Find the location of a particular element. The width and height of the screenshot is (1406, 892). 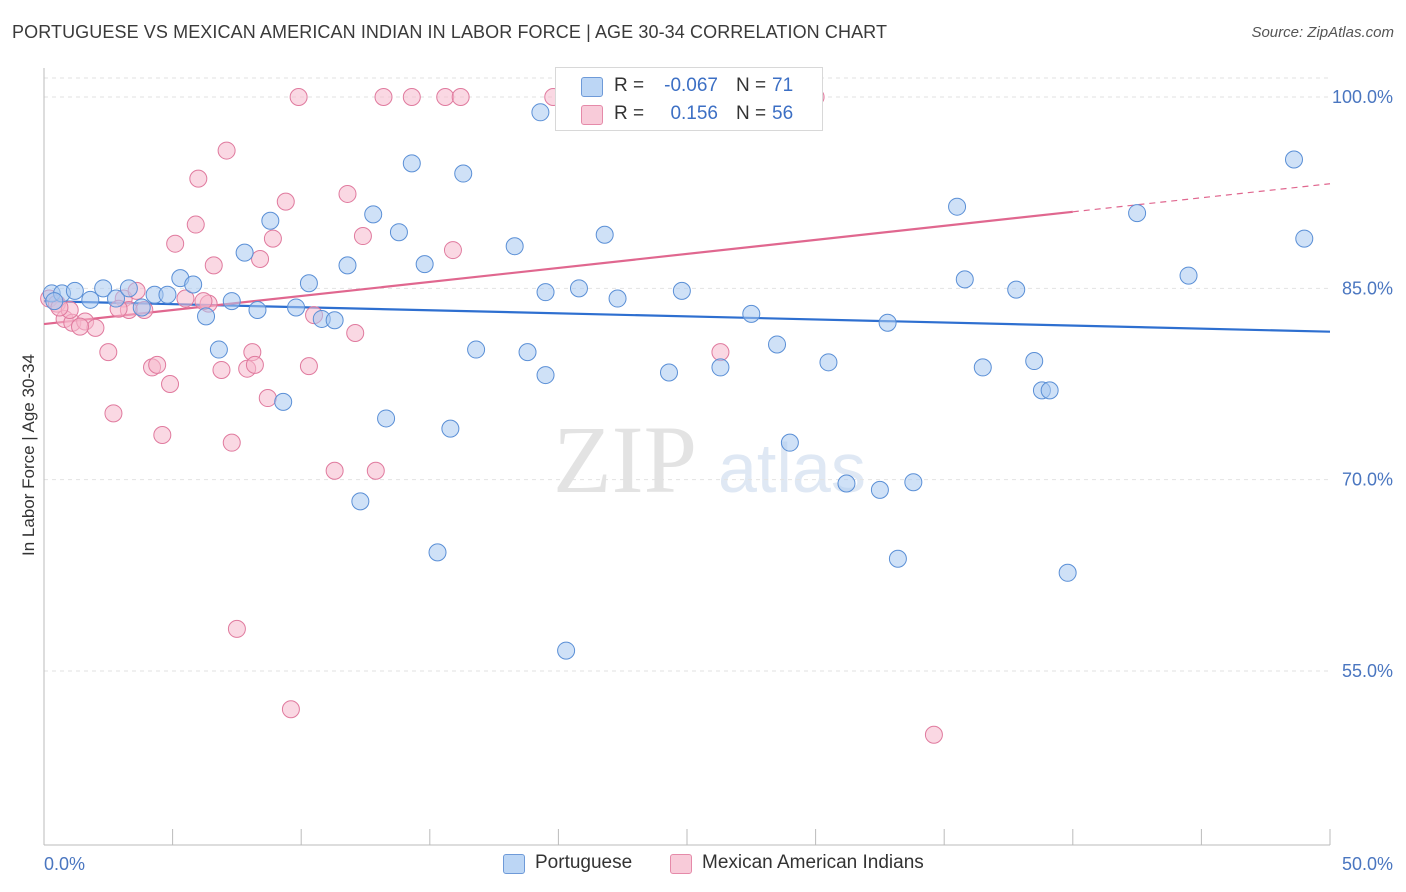

correlation-legend: R = -0.067 N = 71 R = 0.156 N = 56 is located at coordinates (689, 99).